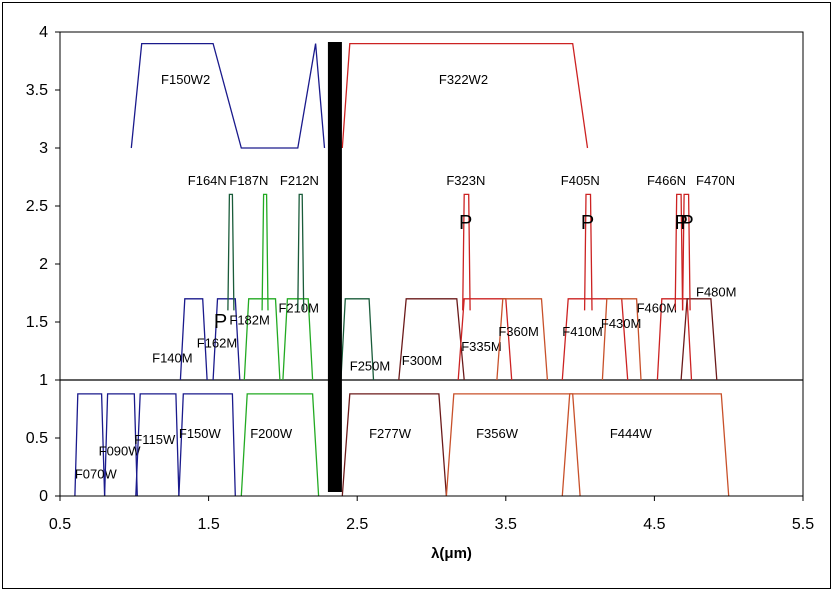 The width and height of the screenshot is (837, 605). Describe the element at coordinates (43, 148) in the screenshot. I see `y-tick-label: 3` at that location.